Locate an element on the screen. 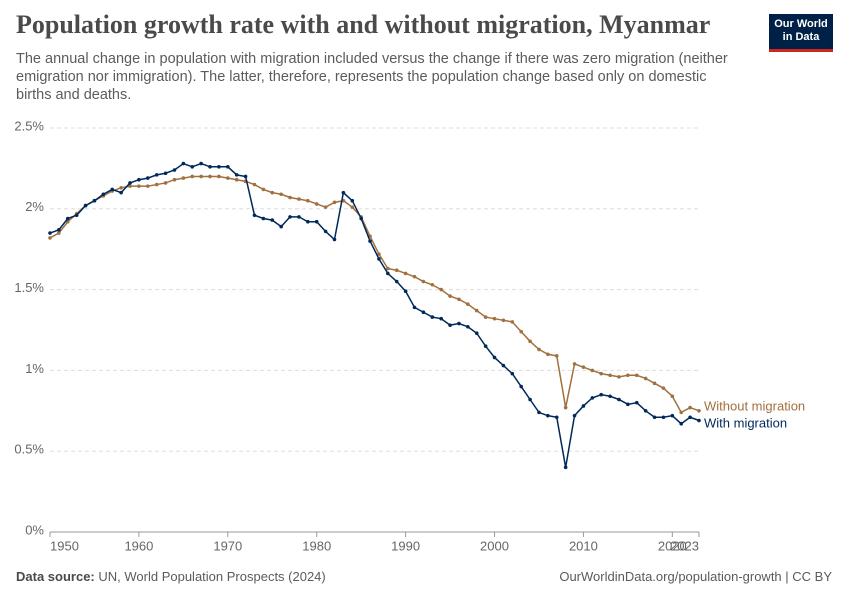 Image resolution: width=850 pixels, height=600 pixels. x-tick-label: 1990 is located at coordinates (405, 545).